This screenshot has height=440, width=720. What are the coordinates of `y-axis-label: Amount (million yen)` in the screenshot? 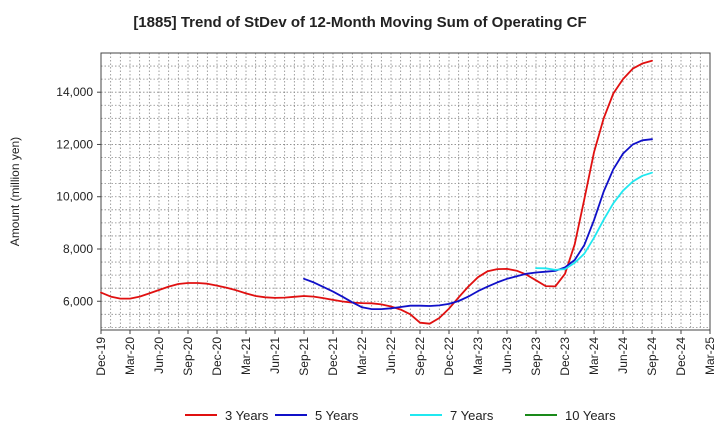 It's located at (15, 191).